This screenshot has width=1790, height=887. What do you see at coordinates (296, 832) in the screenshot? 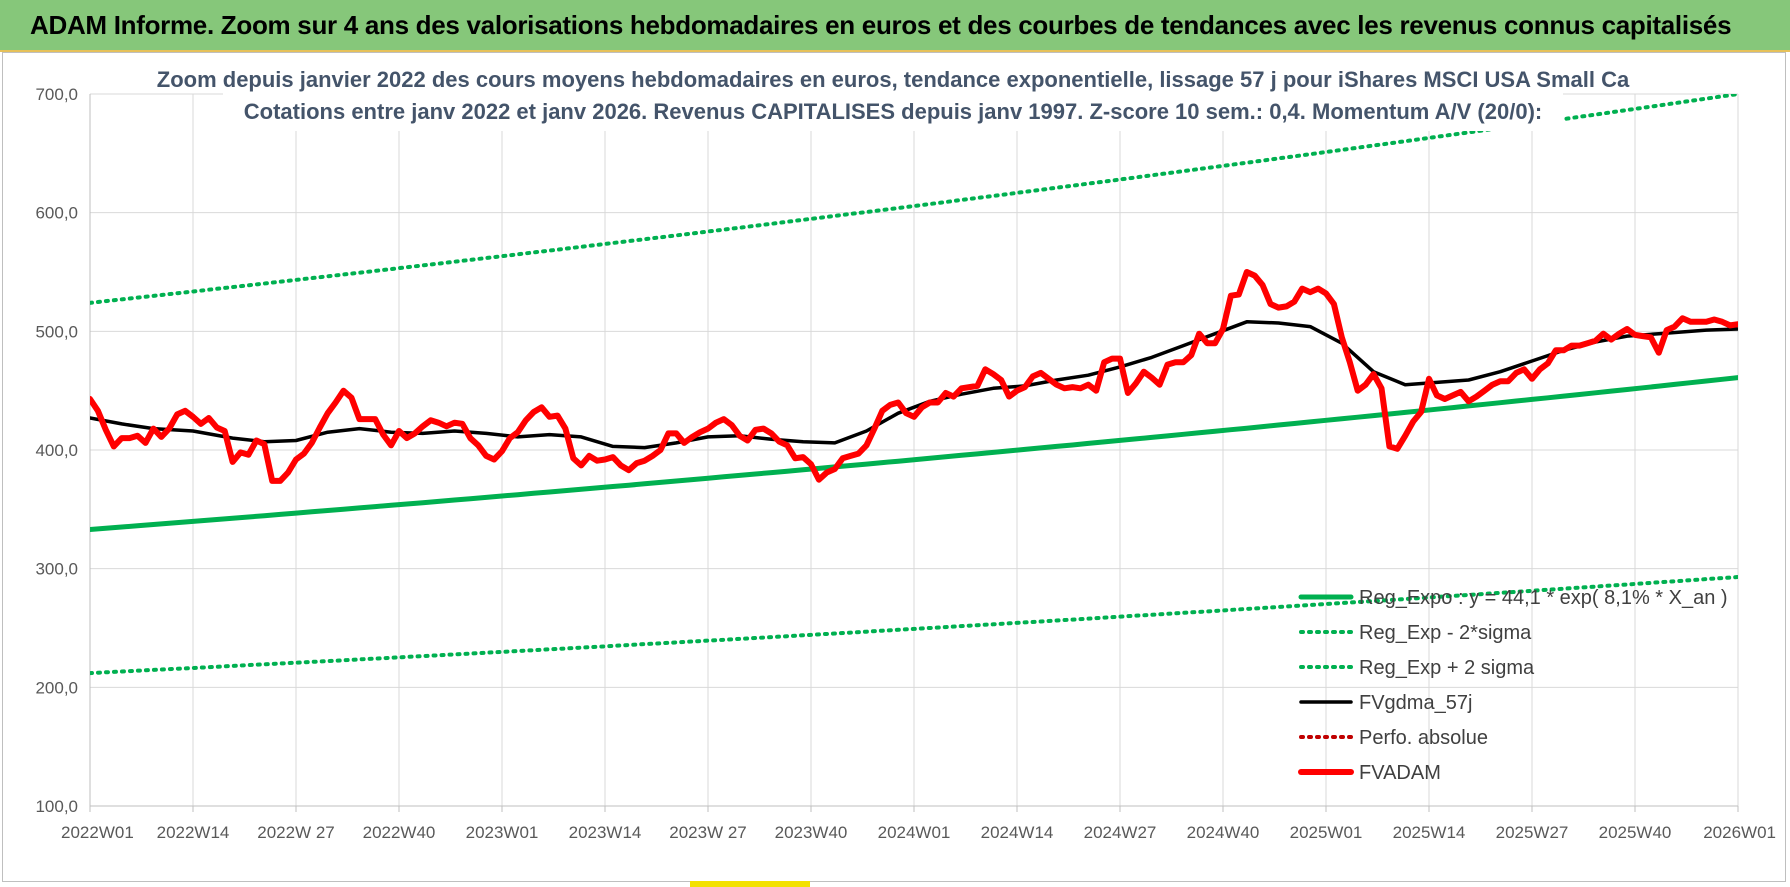
I see `x-tick-label: 2022W 27` at bounding box center [296, 832].